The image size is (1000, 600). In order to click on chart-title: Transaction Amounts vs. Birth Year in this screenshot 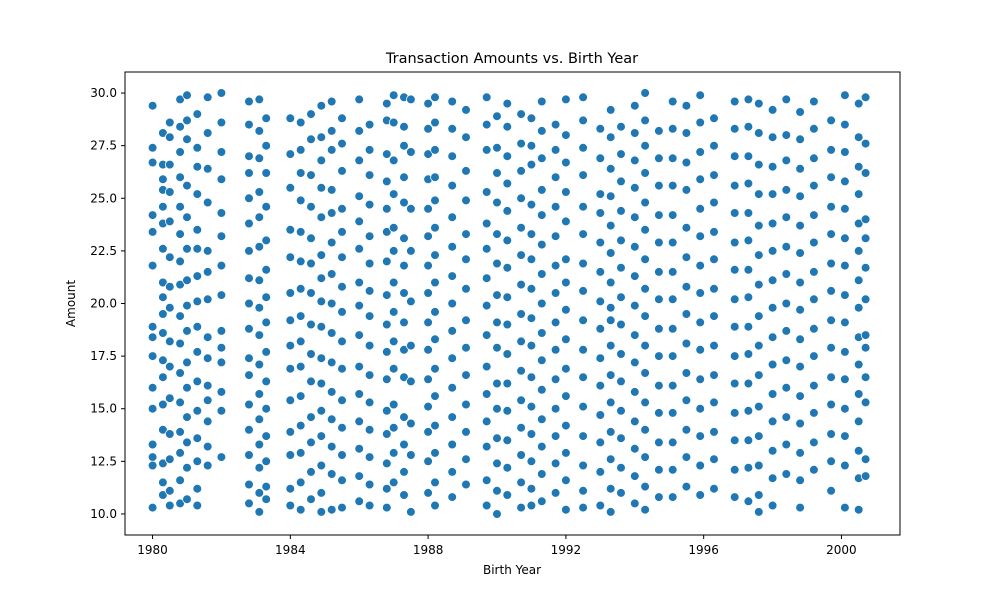, I will do `click(511, 59)`.